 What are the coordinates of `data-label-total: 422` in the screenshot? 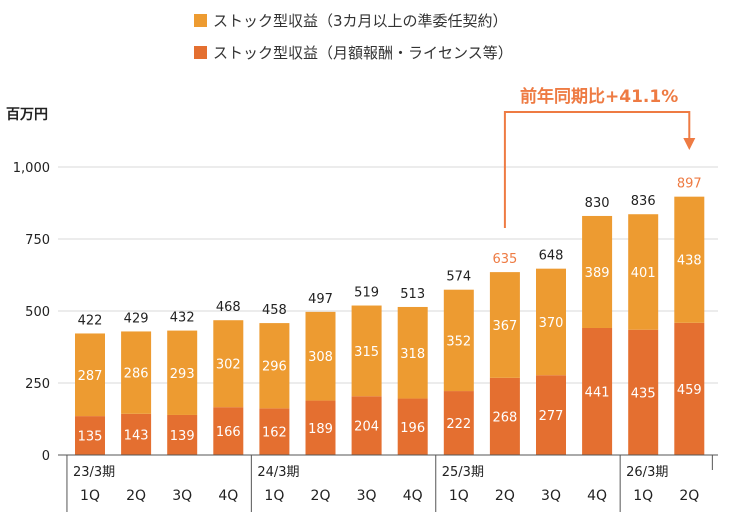 It's located at (90, 320).